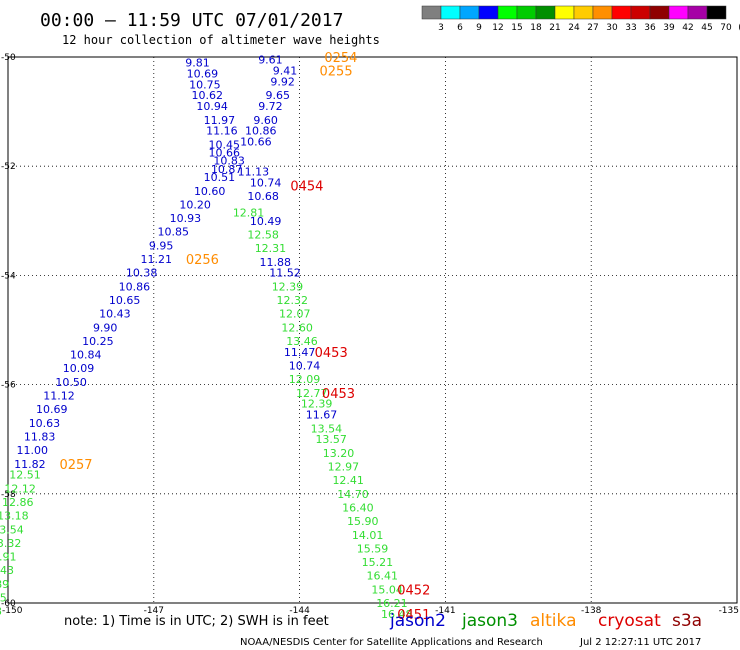 This screenshot has width=740, height=650. I want to click on y-tick-label: -52, so click(8, 167).